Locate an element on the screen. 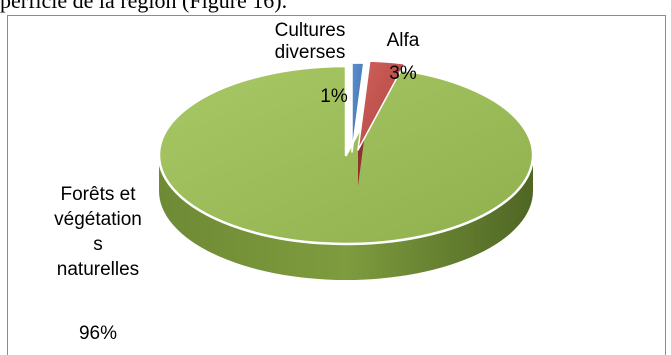  data-label-percent-0: 1% is located at coordinates (334, 96).